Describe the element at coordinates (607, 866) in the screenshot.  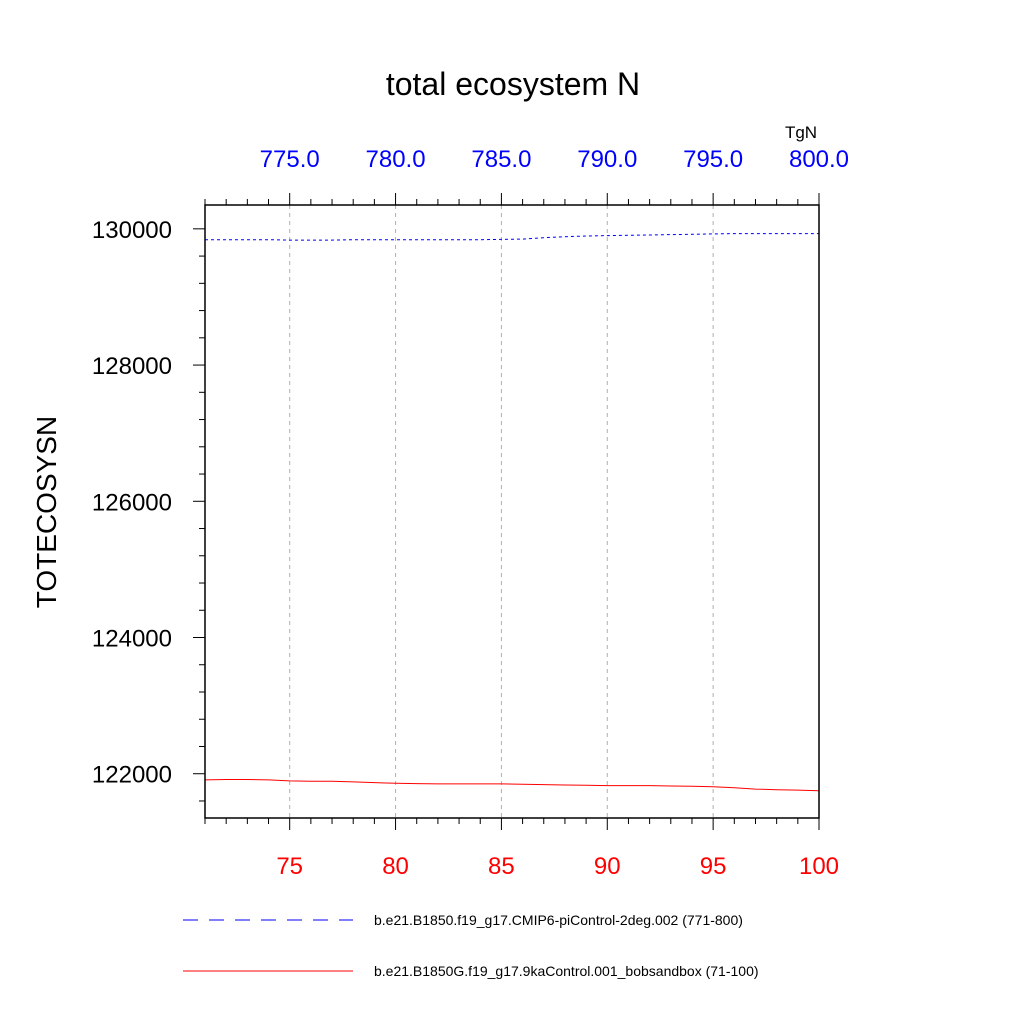
I see `x-bottom-tick-label: 90` at that location.